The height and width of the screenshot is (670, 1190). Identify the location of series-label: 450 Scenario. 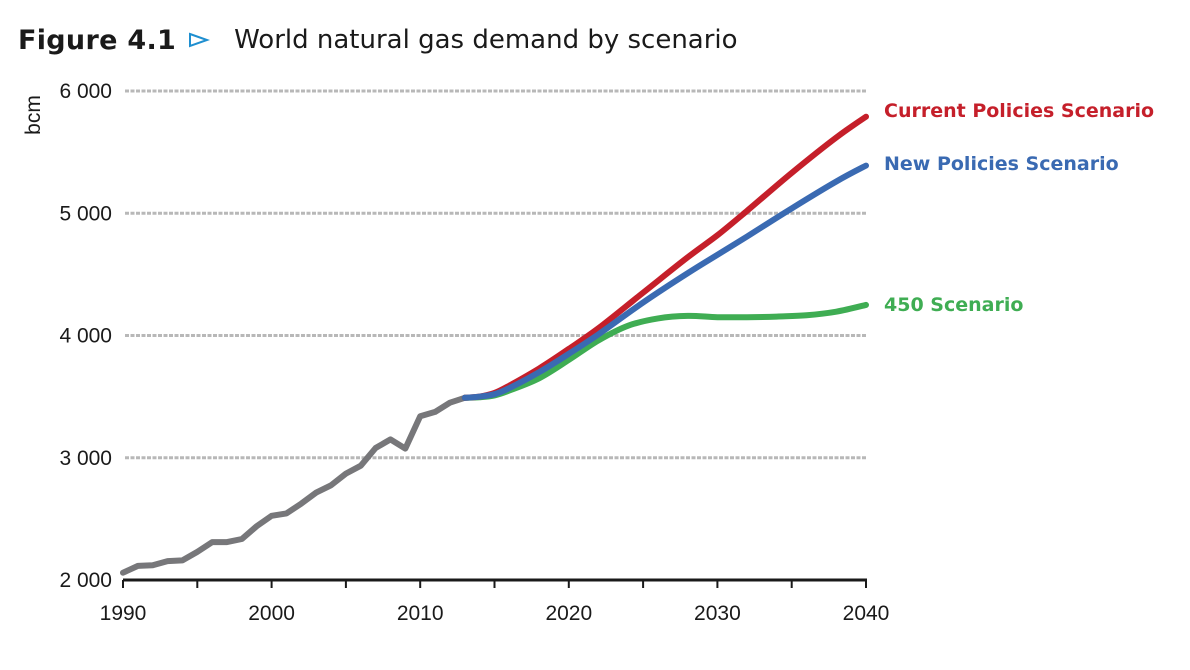
(953, 305).